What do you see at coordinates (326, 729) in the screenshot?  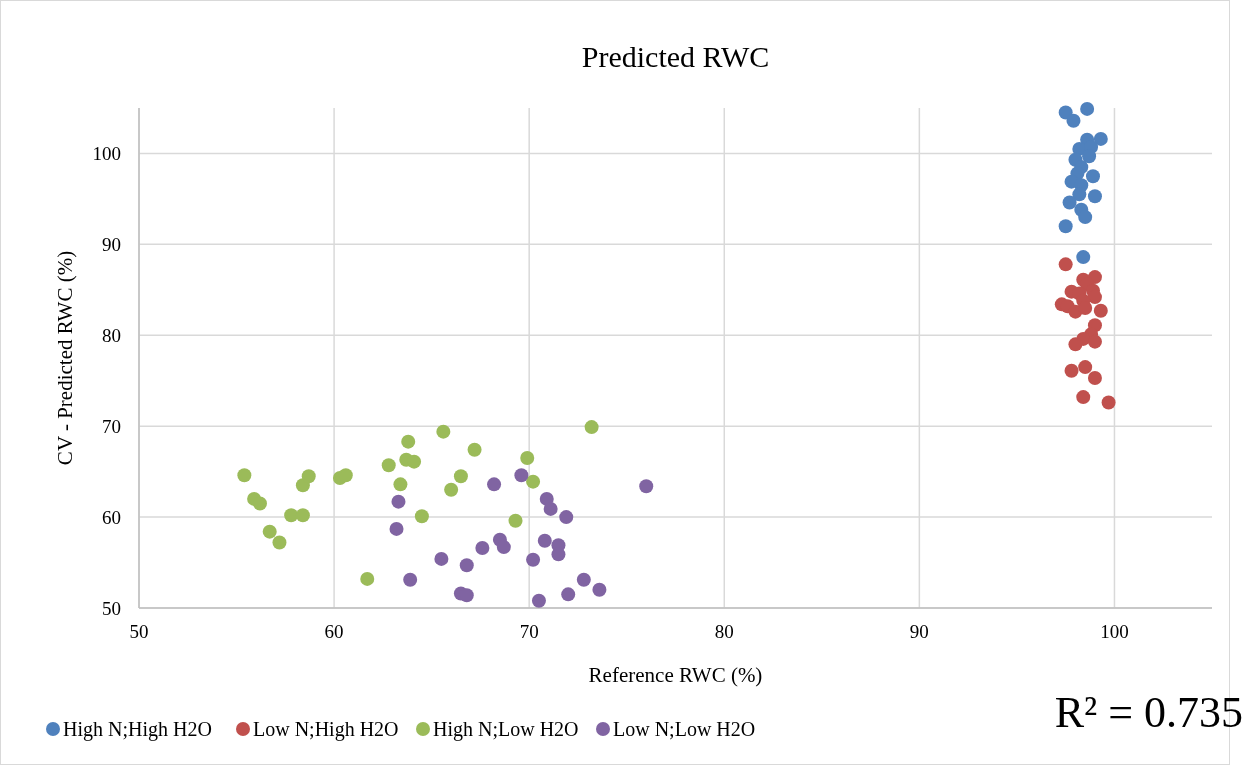 I see `legend-label: Low N;High H2O` at bounding box center [326, 729].